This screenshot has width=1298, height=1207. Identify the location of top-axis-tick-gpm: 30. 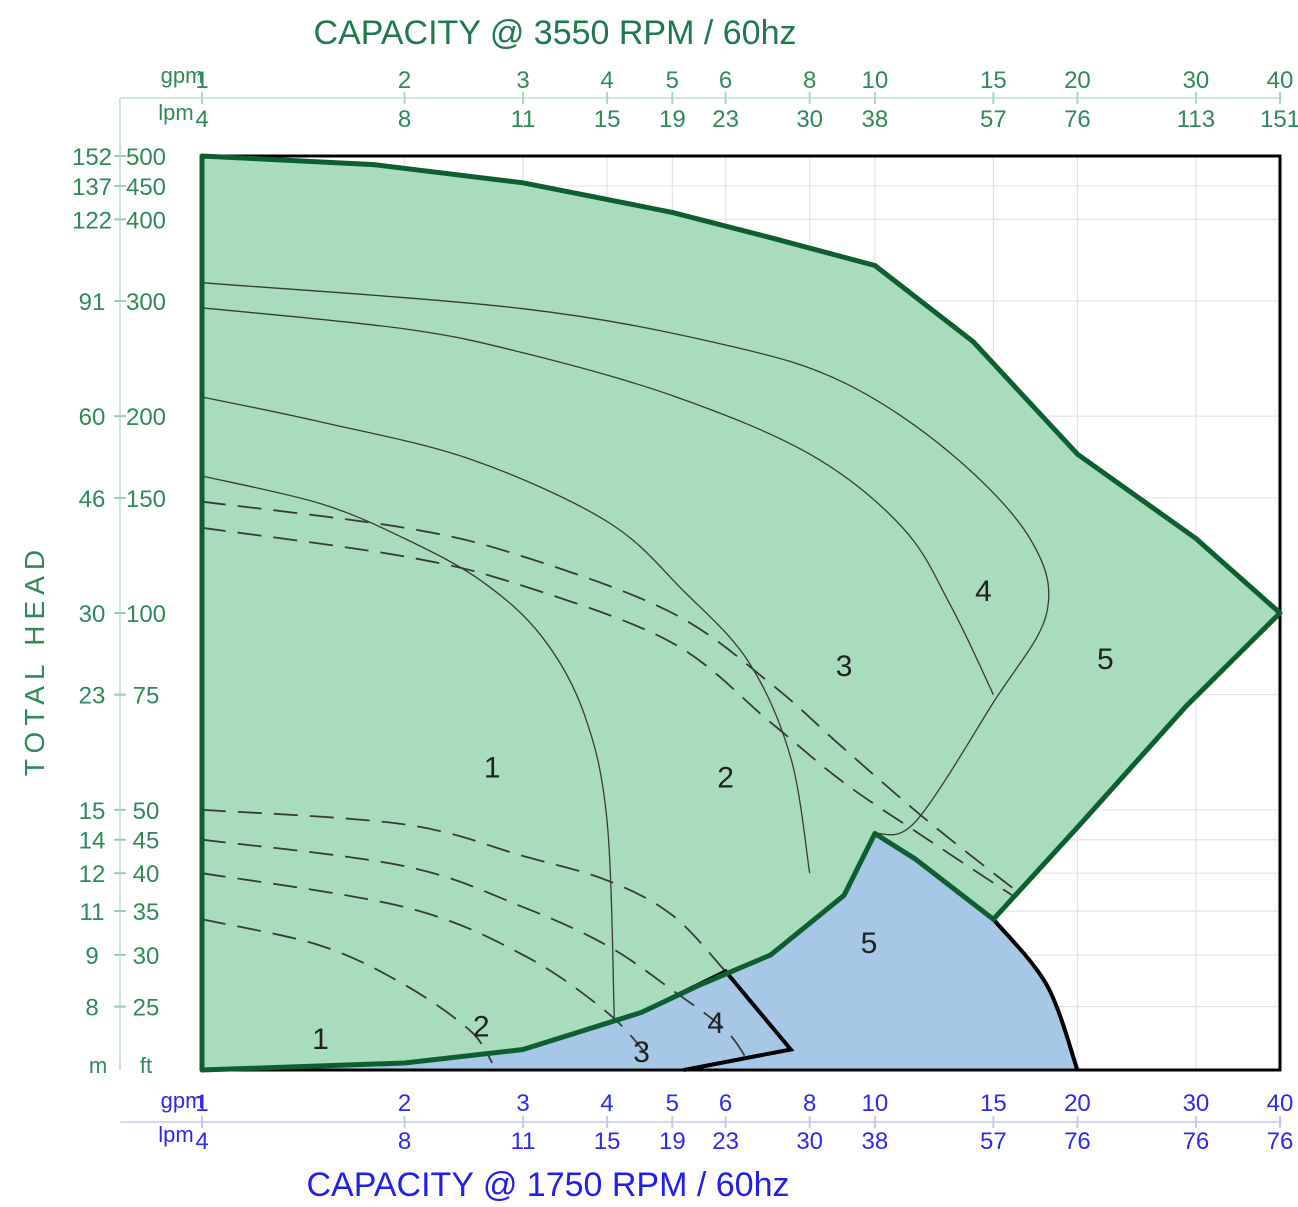
(1196, 80).